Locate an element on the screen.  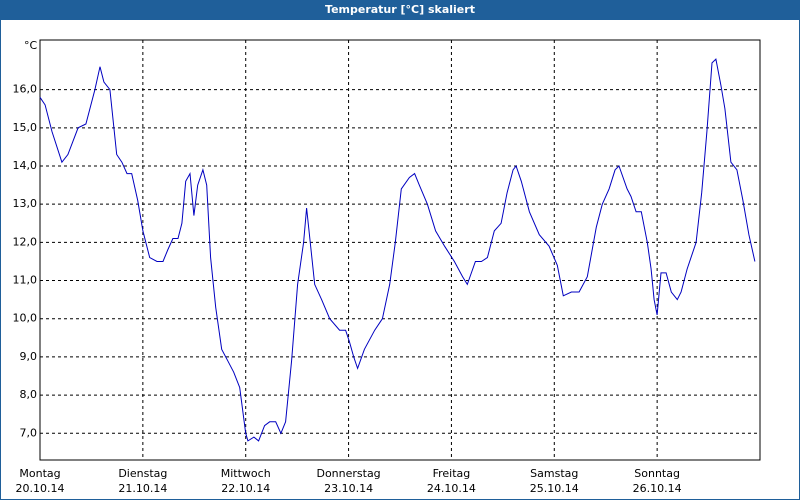
y-tick-label: 7,0 is located at coordinates (29, 432).